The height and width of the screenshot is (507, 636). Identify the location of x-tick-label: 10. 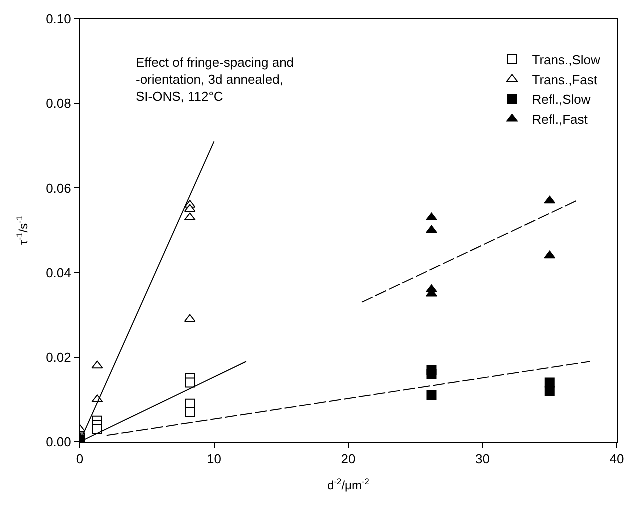
(214, 459).